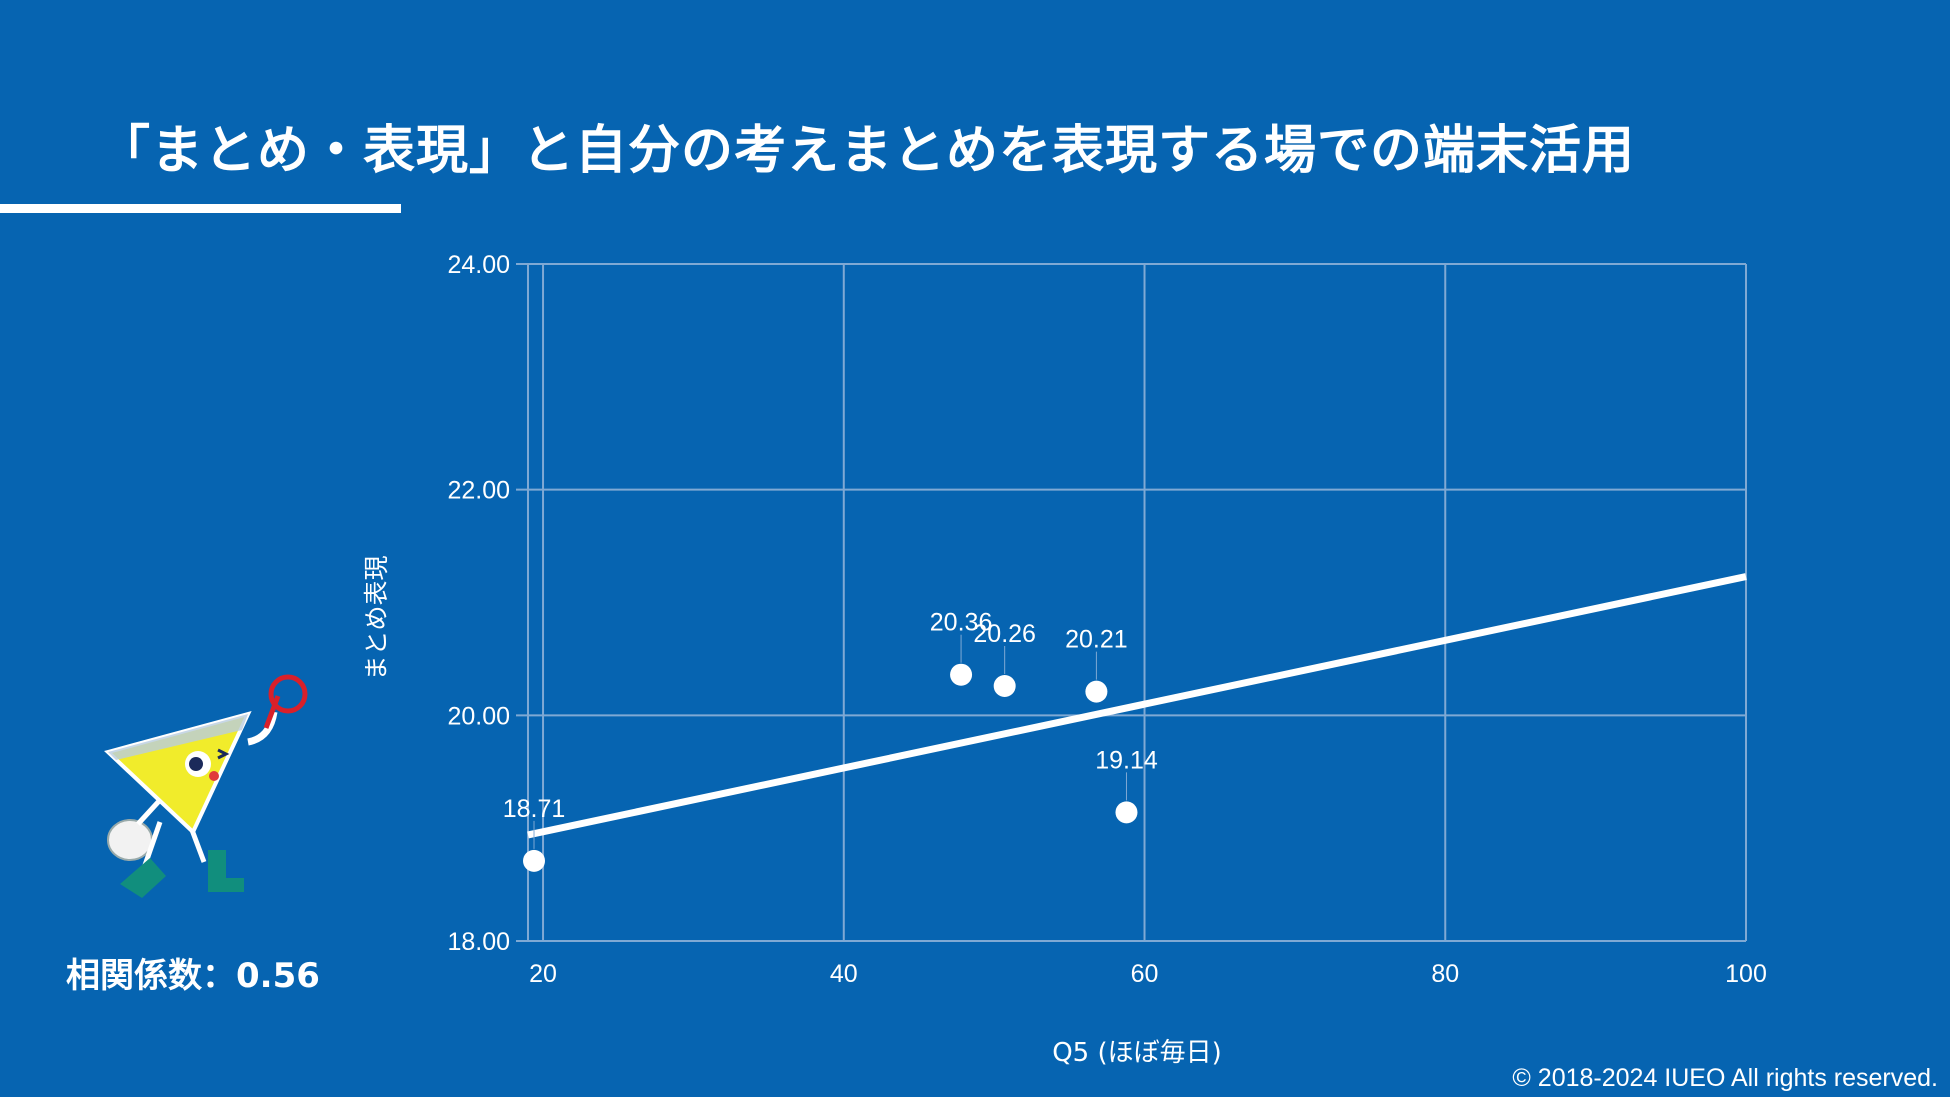 This screenshot has width=1950, height=1097. Describe the element at coordinates (1096, 640) in the screenshot. I see `data-label: 20.21` at that location.